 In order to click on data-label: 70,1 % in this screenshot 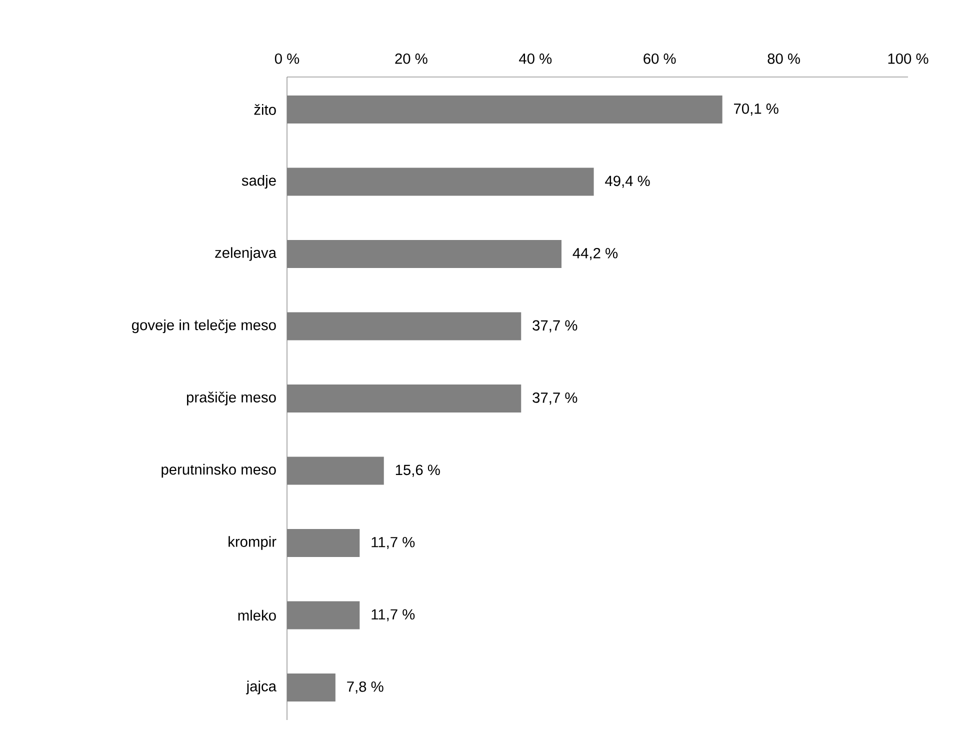, I will do `click(756, 109)`.